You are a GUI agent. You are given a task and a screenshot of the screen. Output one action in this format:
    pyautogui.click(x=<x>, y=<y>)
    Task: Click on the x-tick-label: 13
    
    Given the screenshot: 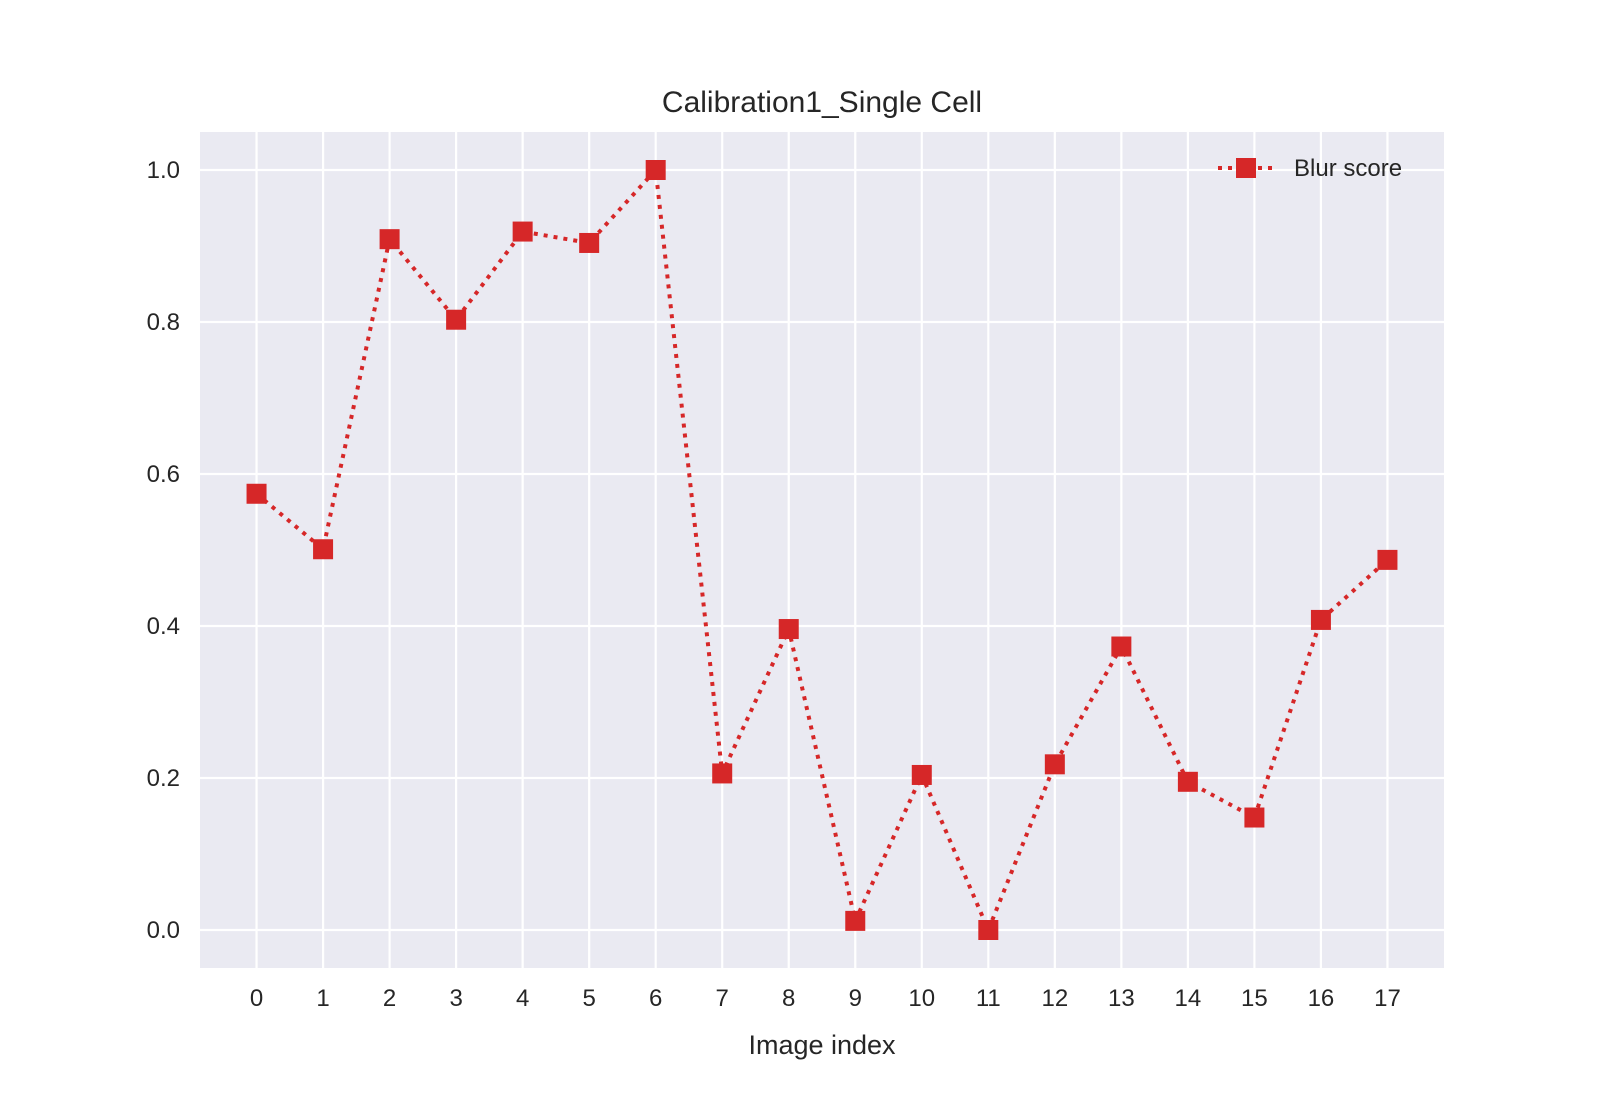 What is the action you would take?
    pyautogui.click(x=1121, y=998)
    